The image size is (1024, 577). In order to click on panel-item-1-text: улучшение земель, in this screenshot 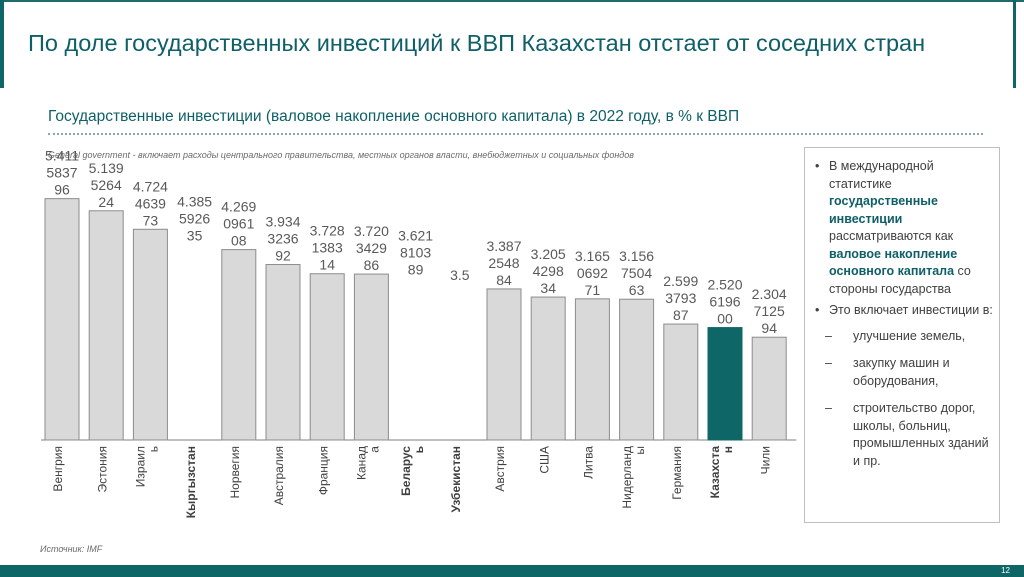, I will do `click(909, 335)`.